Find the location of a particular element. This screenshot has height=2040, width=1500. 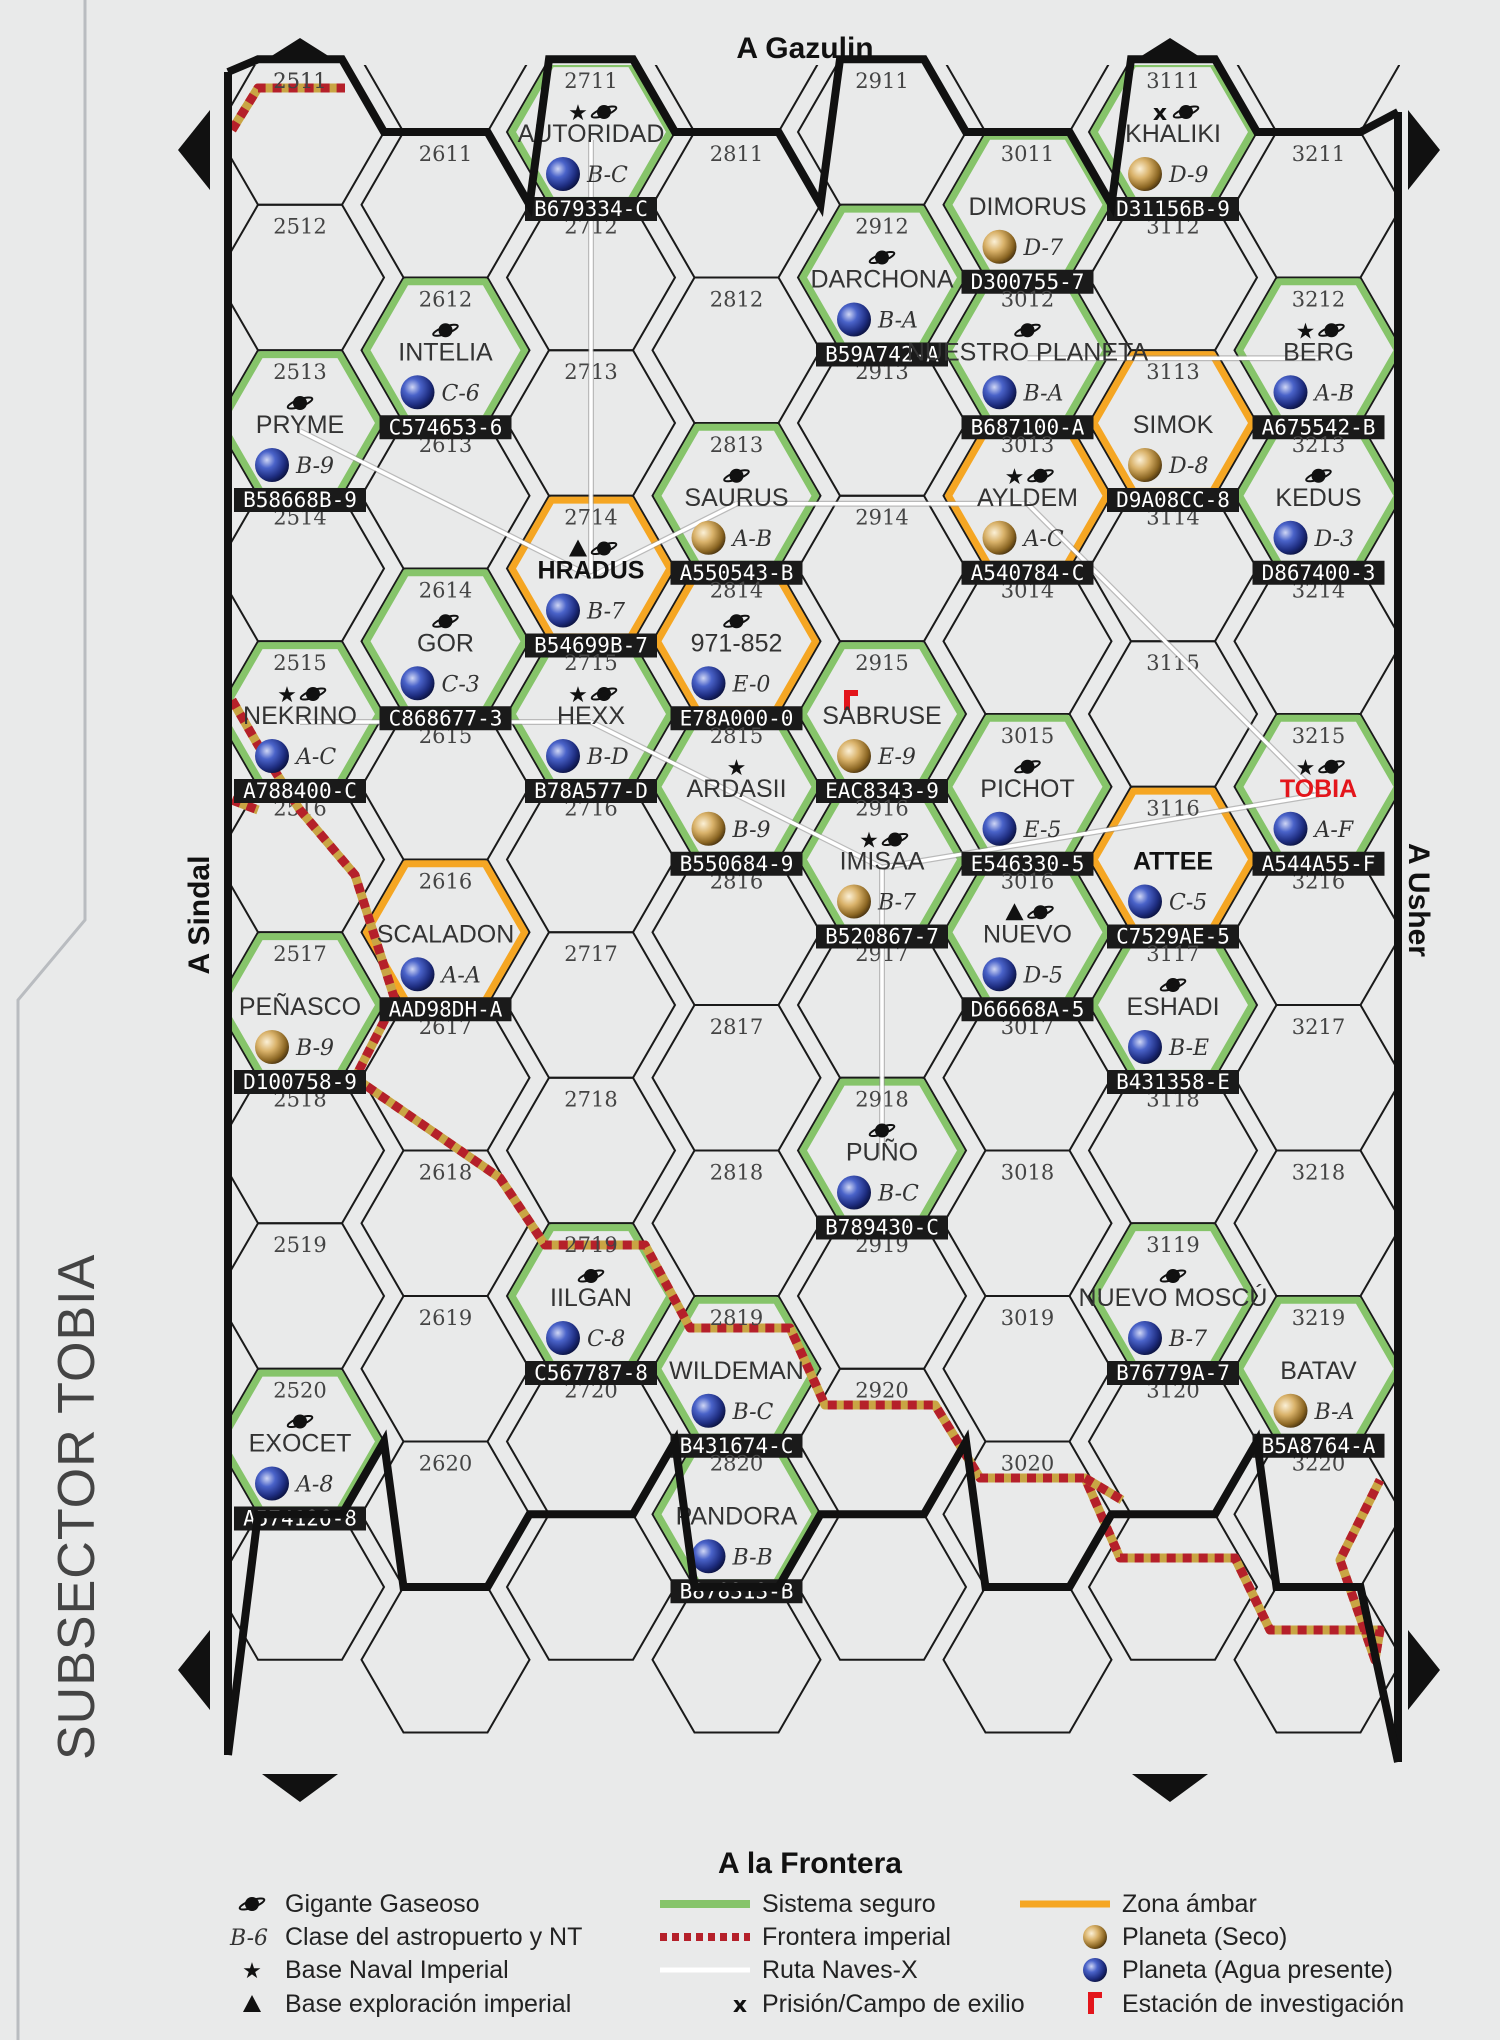

world-name: DARCHONA is located at coordinates (881, 280).